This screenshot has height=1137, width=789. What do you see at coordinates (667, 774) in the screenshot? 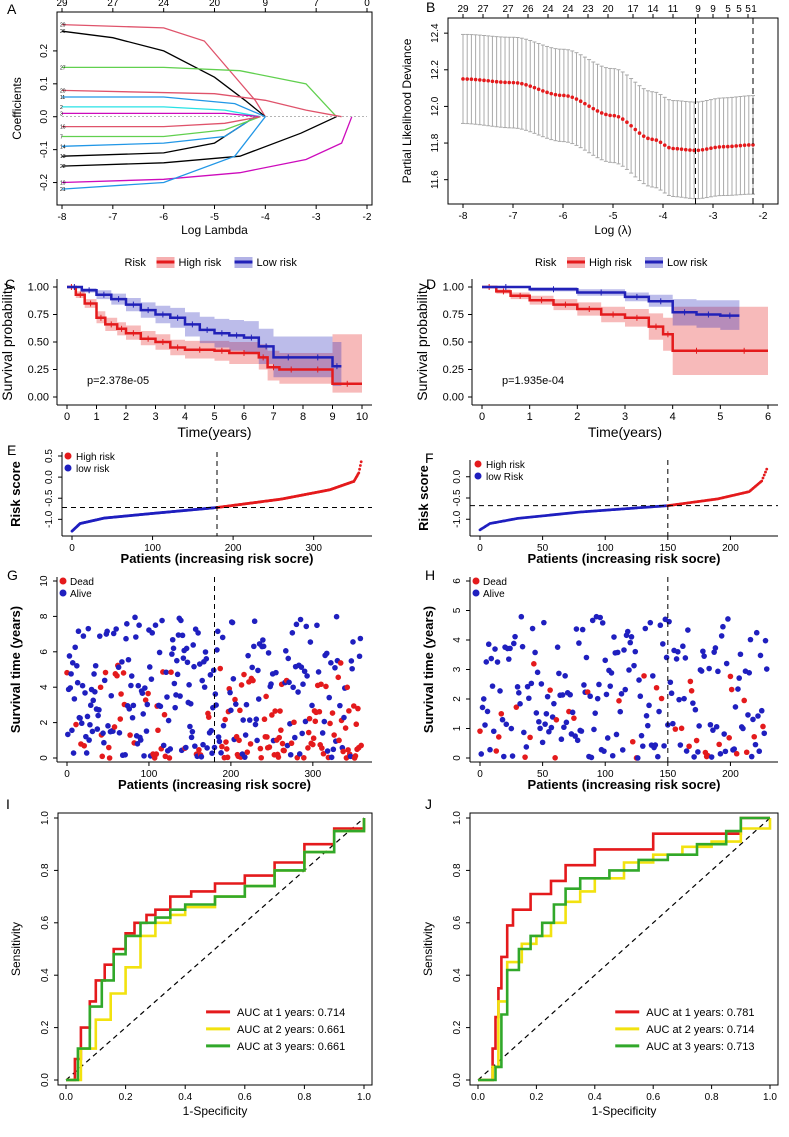
I see `x-tick-label: 150` at bounding box center [667, 774].